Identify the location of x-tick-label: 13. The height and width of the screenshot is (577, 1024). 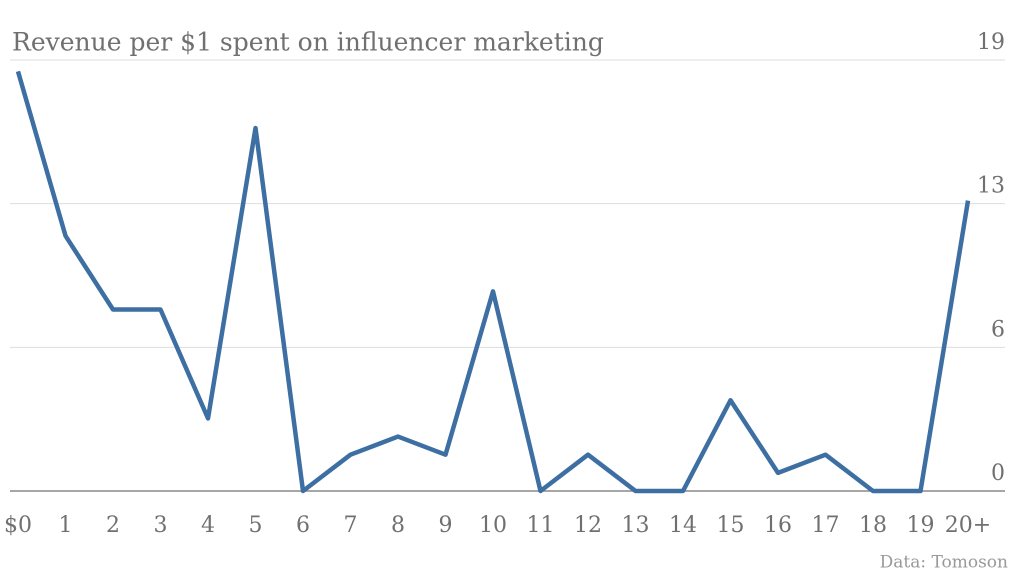
(636, 525).